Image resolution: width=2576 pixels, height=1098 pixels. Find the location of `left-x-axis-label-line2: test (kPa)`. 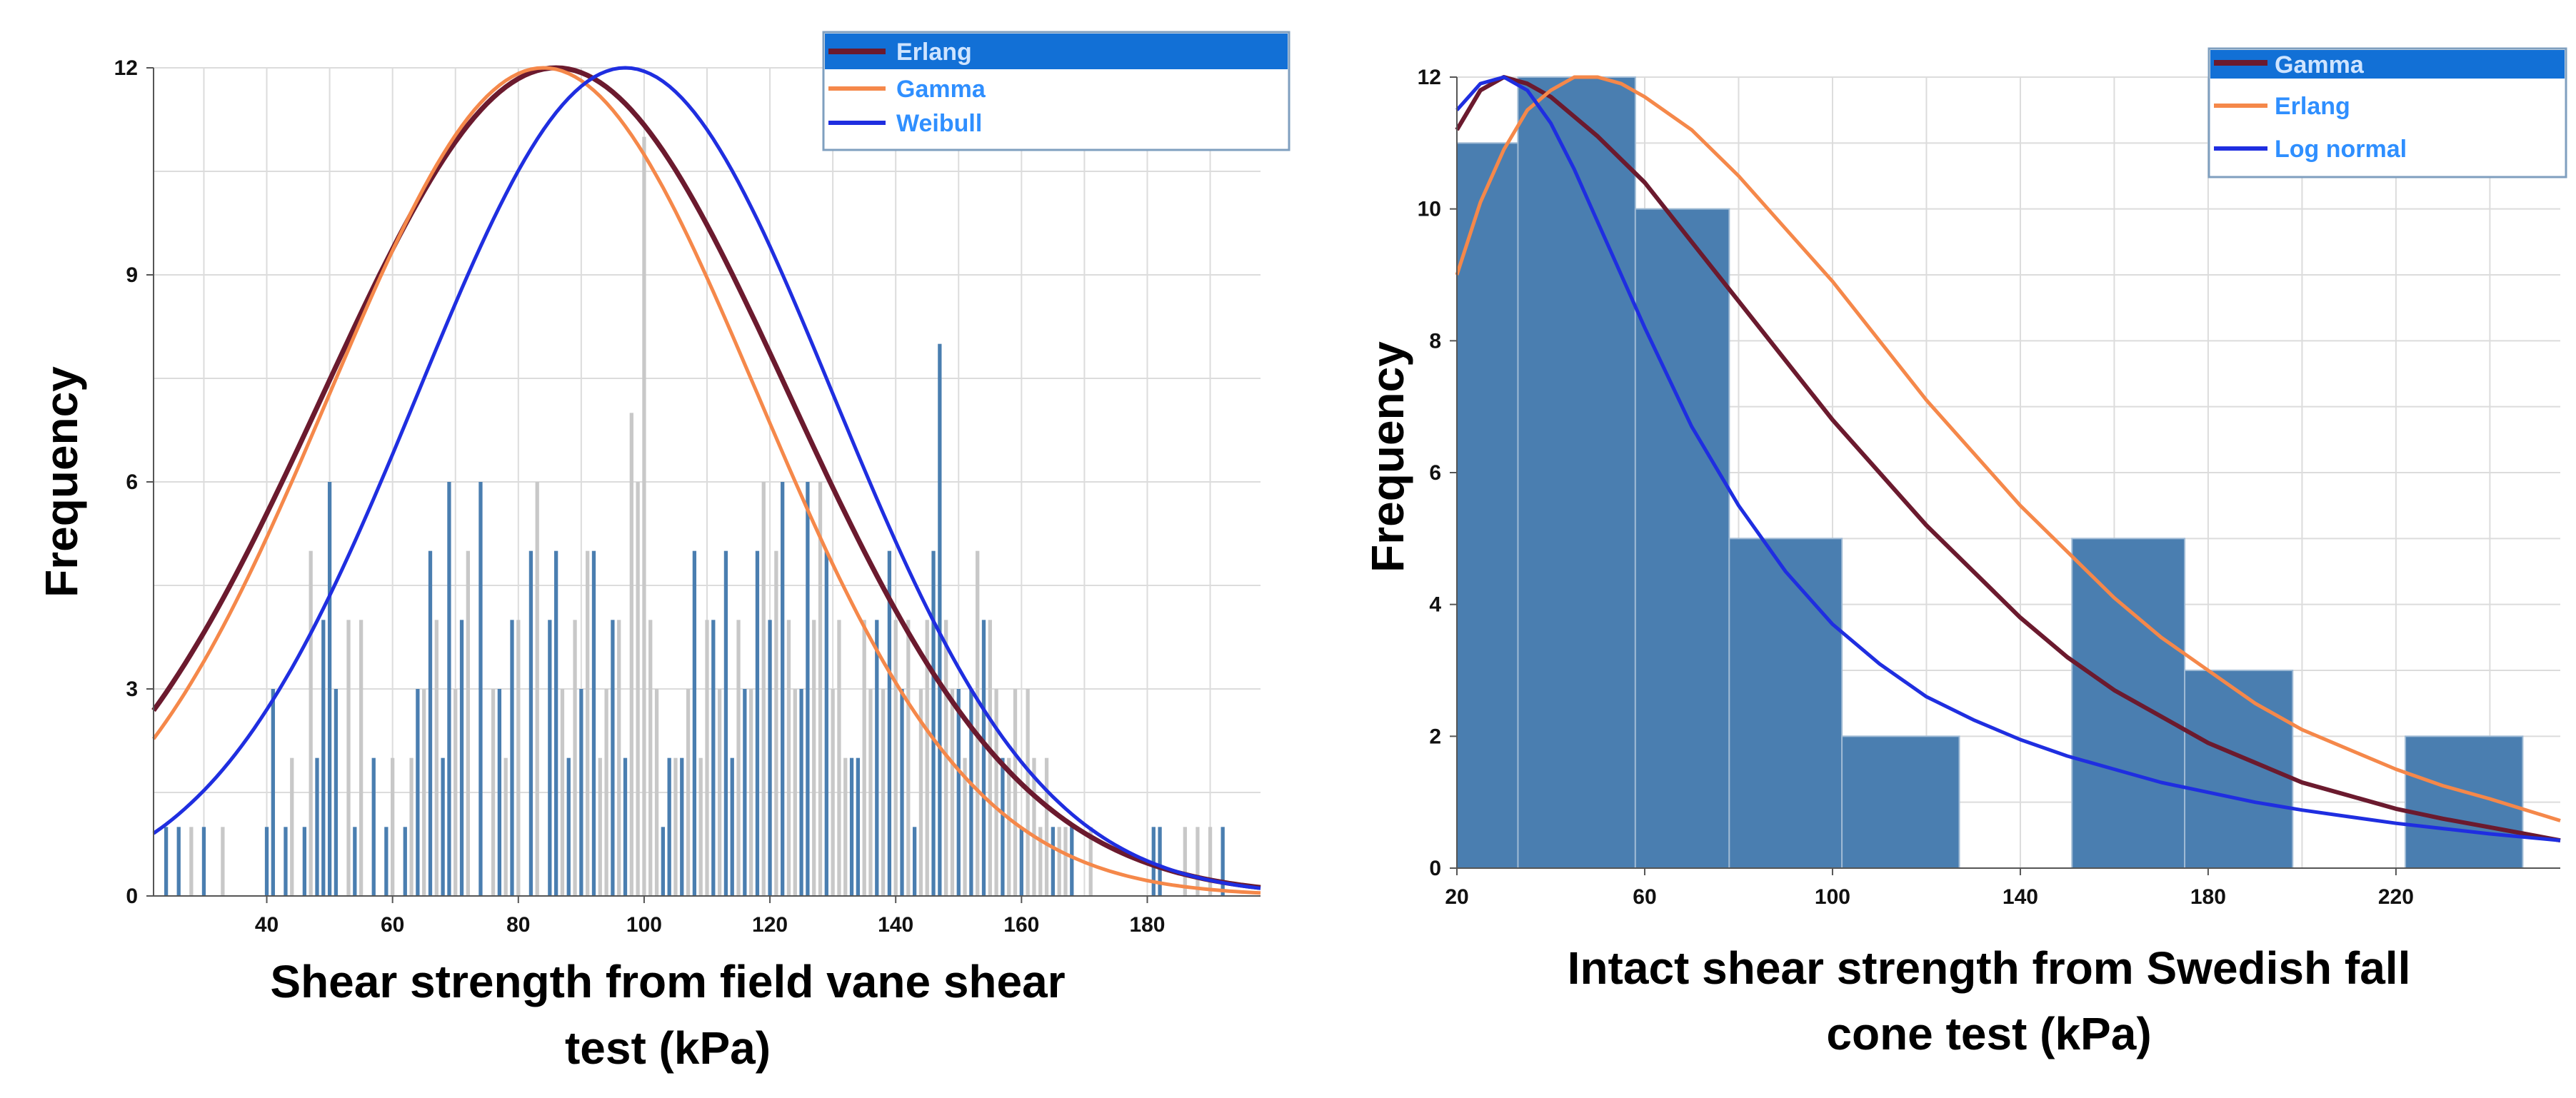

left-x-axis-label-line2: test (kPa) is located at coordinates (668, 1048).